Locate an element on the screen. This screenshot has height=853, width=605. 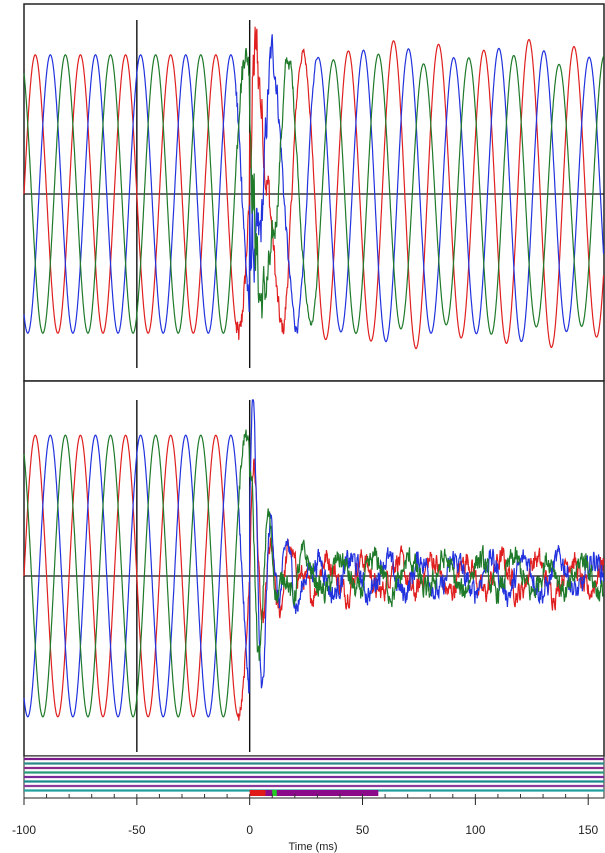
x-tick-label: 50 is located at coordinates (363, 830).